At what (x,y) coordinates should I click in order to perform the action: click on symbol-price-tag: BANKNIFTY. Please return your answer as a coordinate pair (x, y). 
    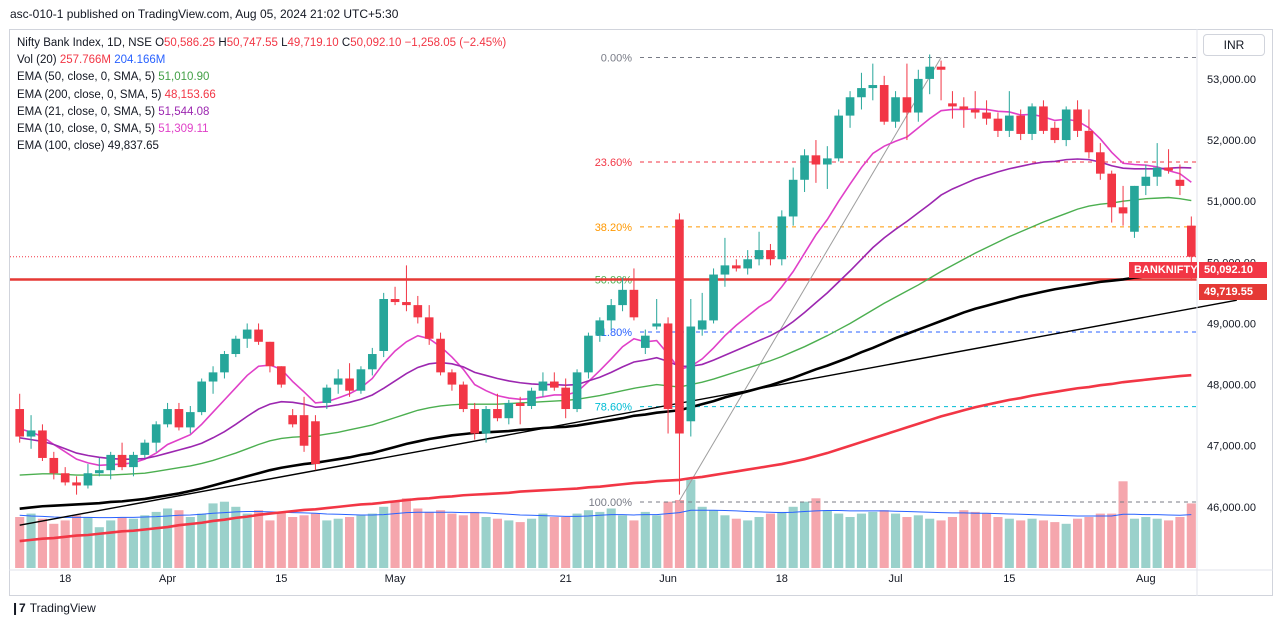
    Looking at the image, I should click on (1163, 270).